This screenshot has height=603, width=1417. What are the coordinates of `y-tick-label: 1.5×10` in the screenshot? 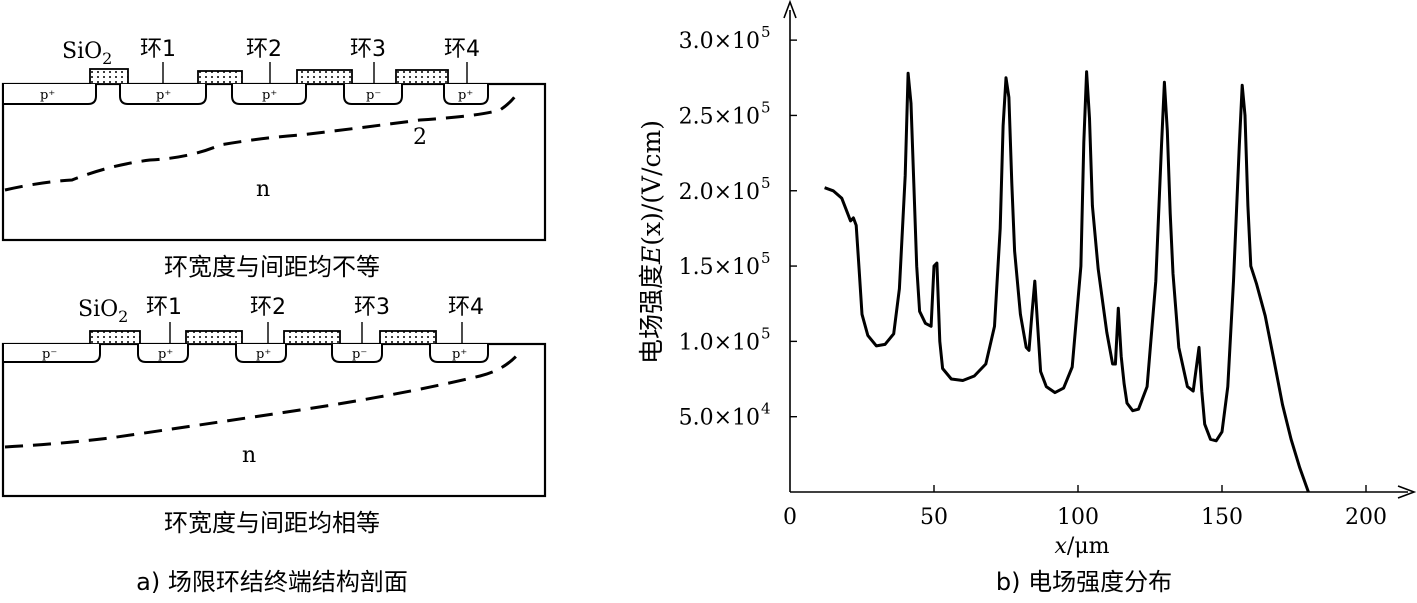 It's located at (719, 267).